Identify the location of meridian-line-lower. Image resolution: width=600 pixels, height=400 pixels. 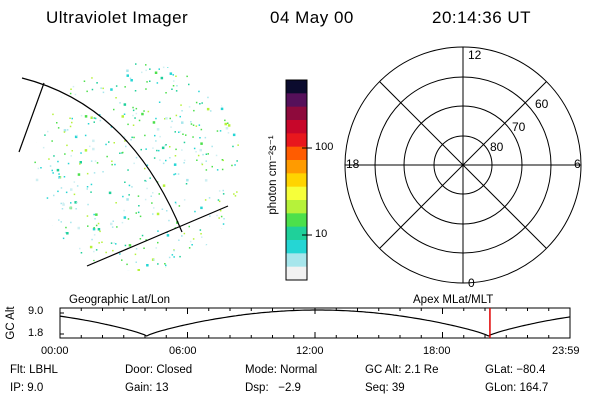
(157, 236).